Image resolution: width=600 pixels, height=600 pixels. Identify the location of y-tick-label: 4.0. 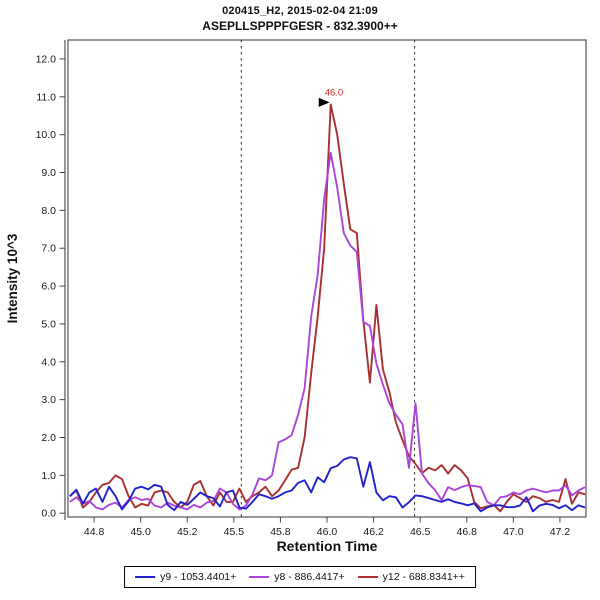
(48, 362).